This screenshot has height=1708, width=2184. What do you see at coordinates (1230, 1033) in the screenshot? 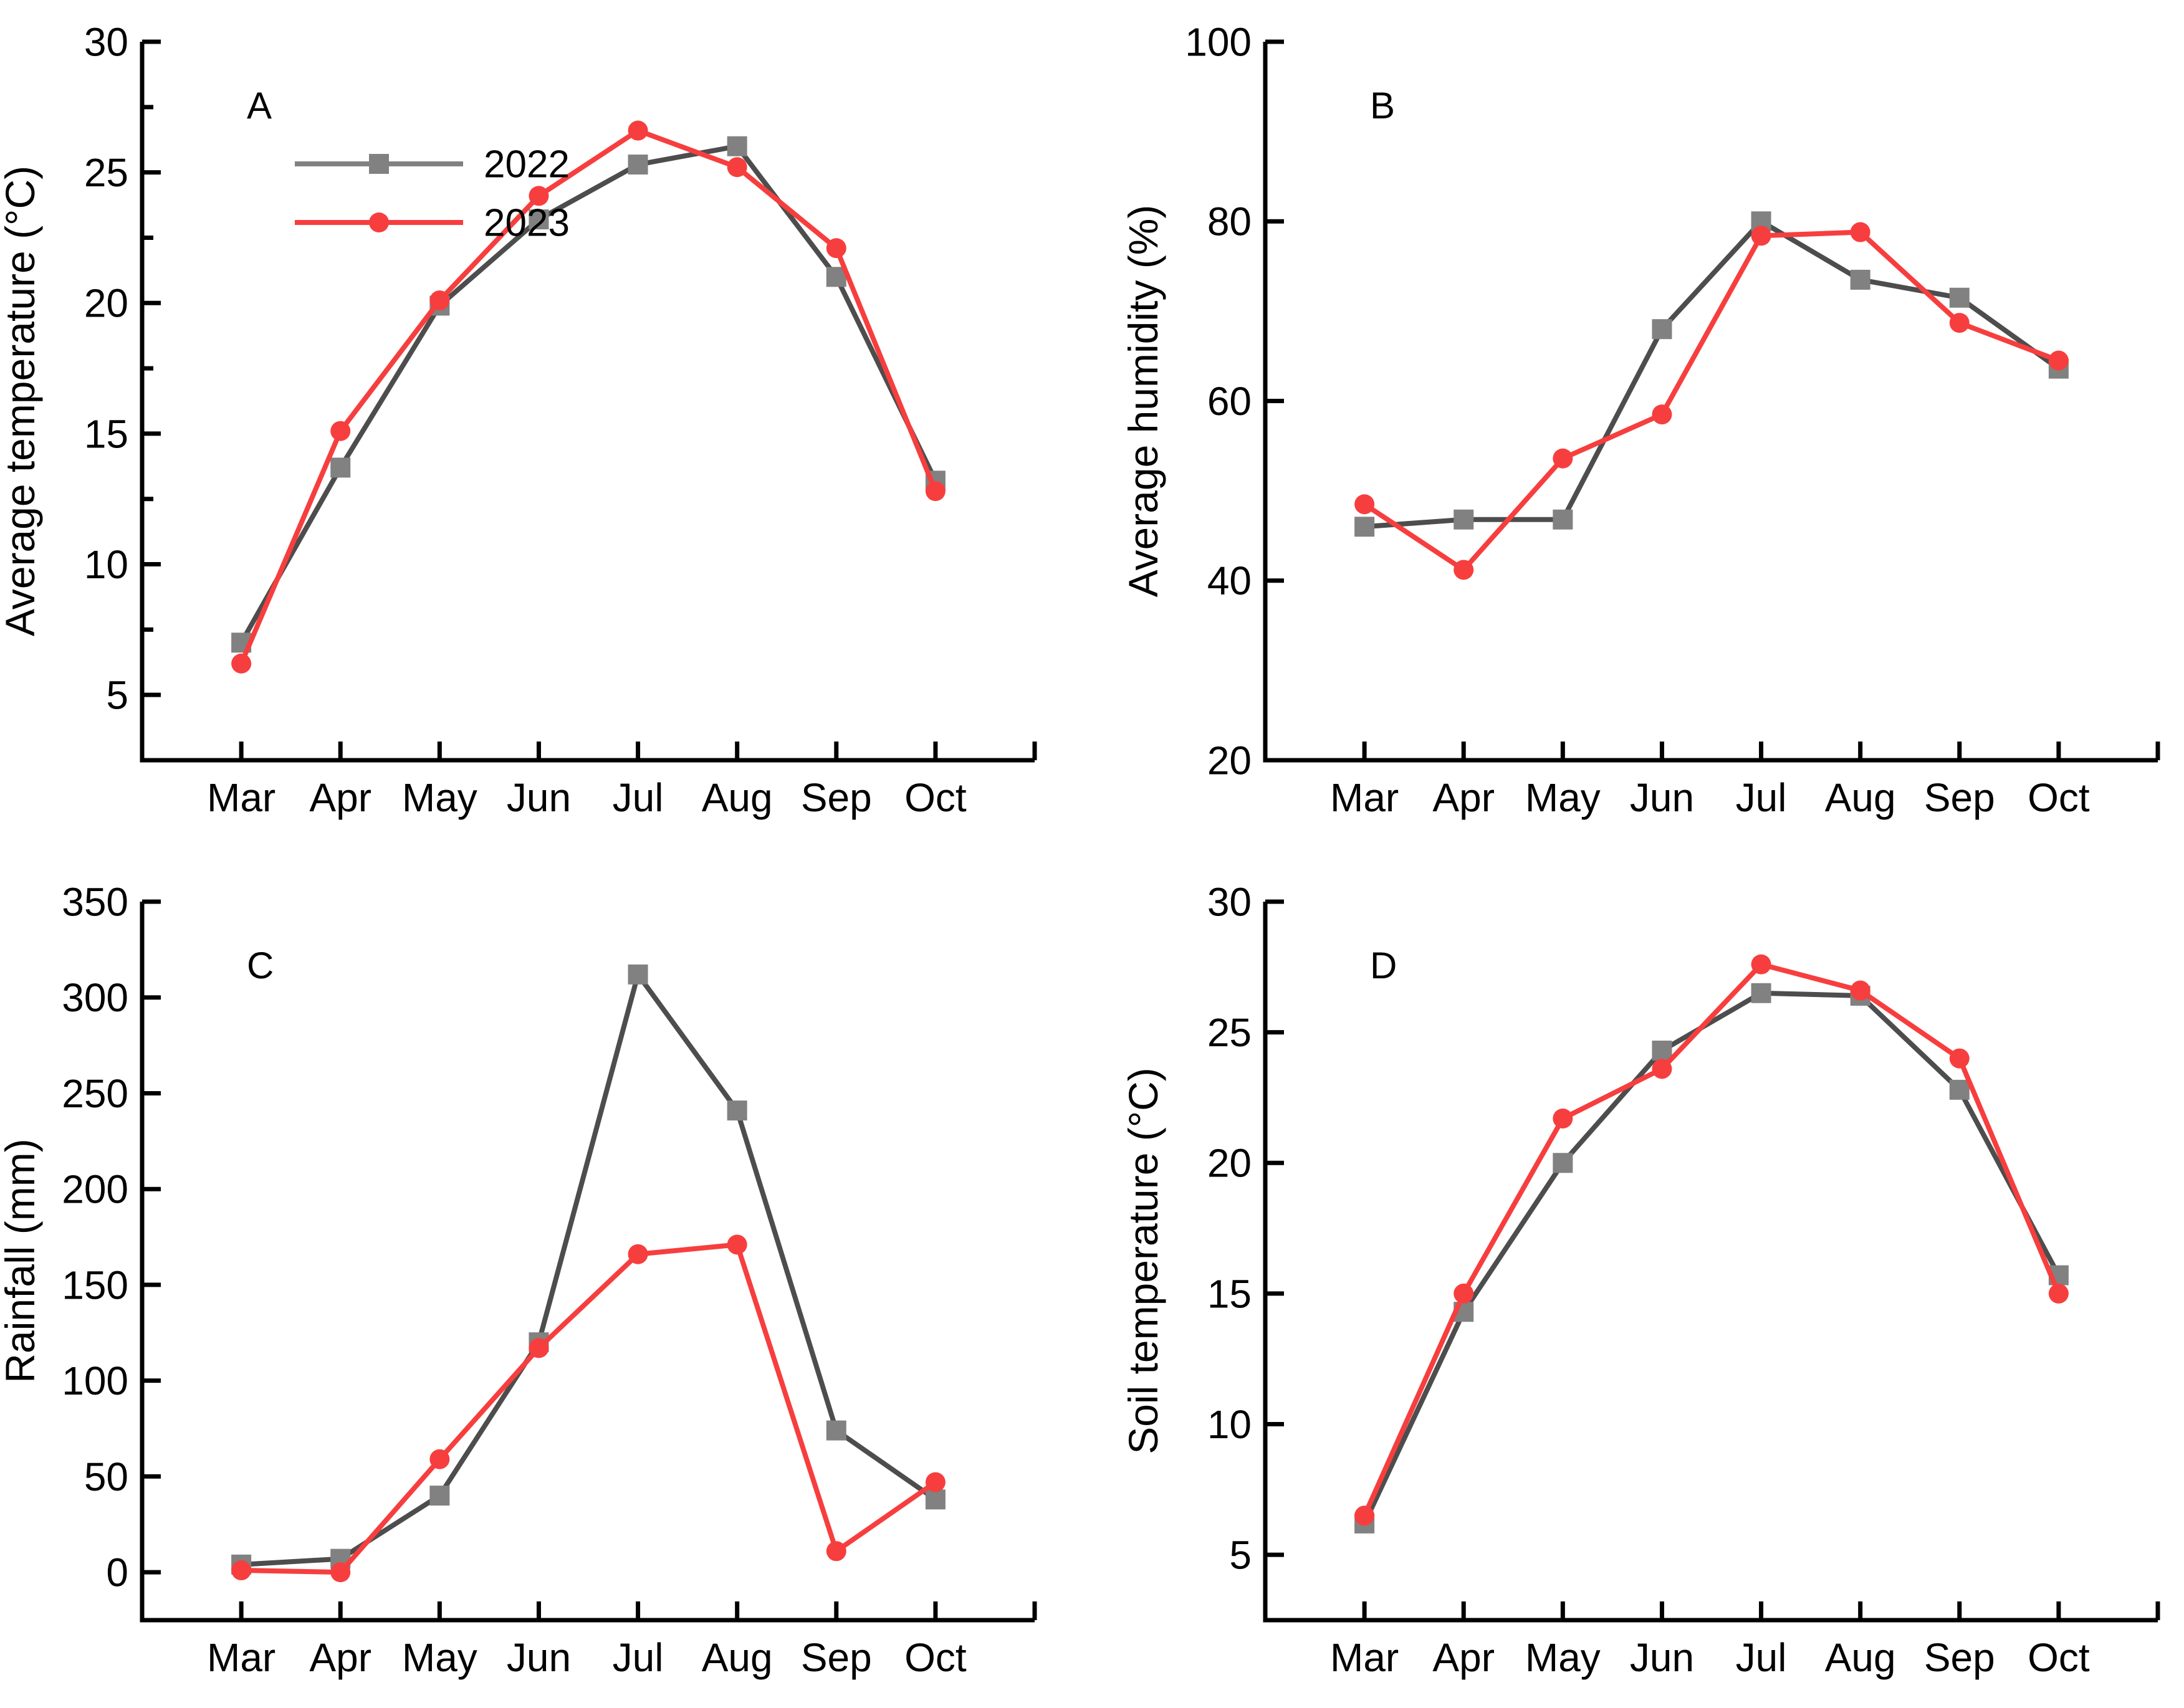
I see `y-tick-label: 25` at bounding box center [1230, 1033].